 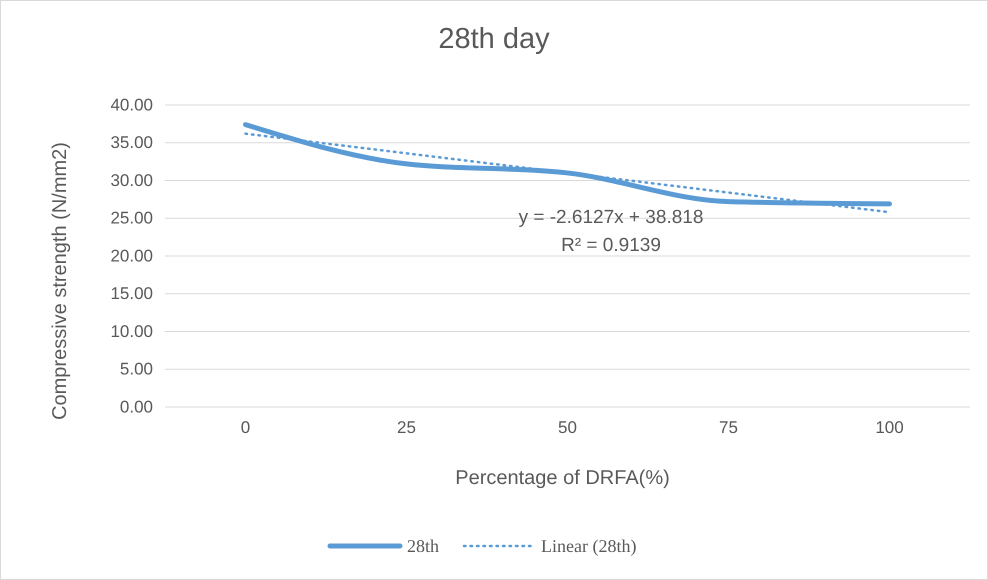 What do you see at coordinates (136, 406) in the screenshot?
I see `y-tick-label: 0.00` at bounding box center [136, 406].